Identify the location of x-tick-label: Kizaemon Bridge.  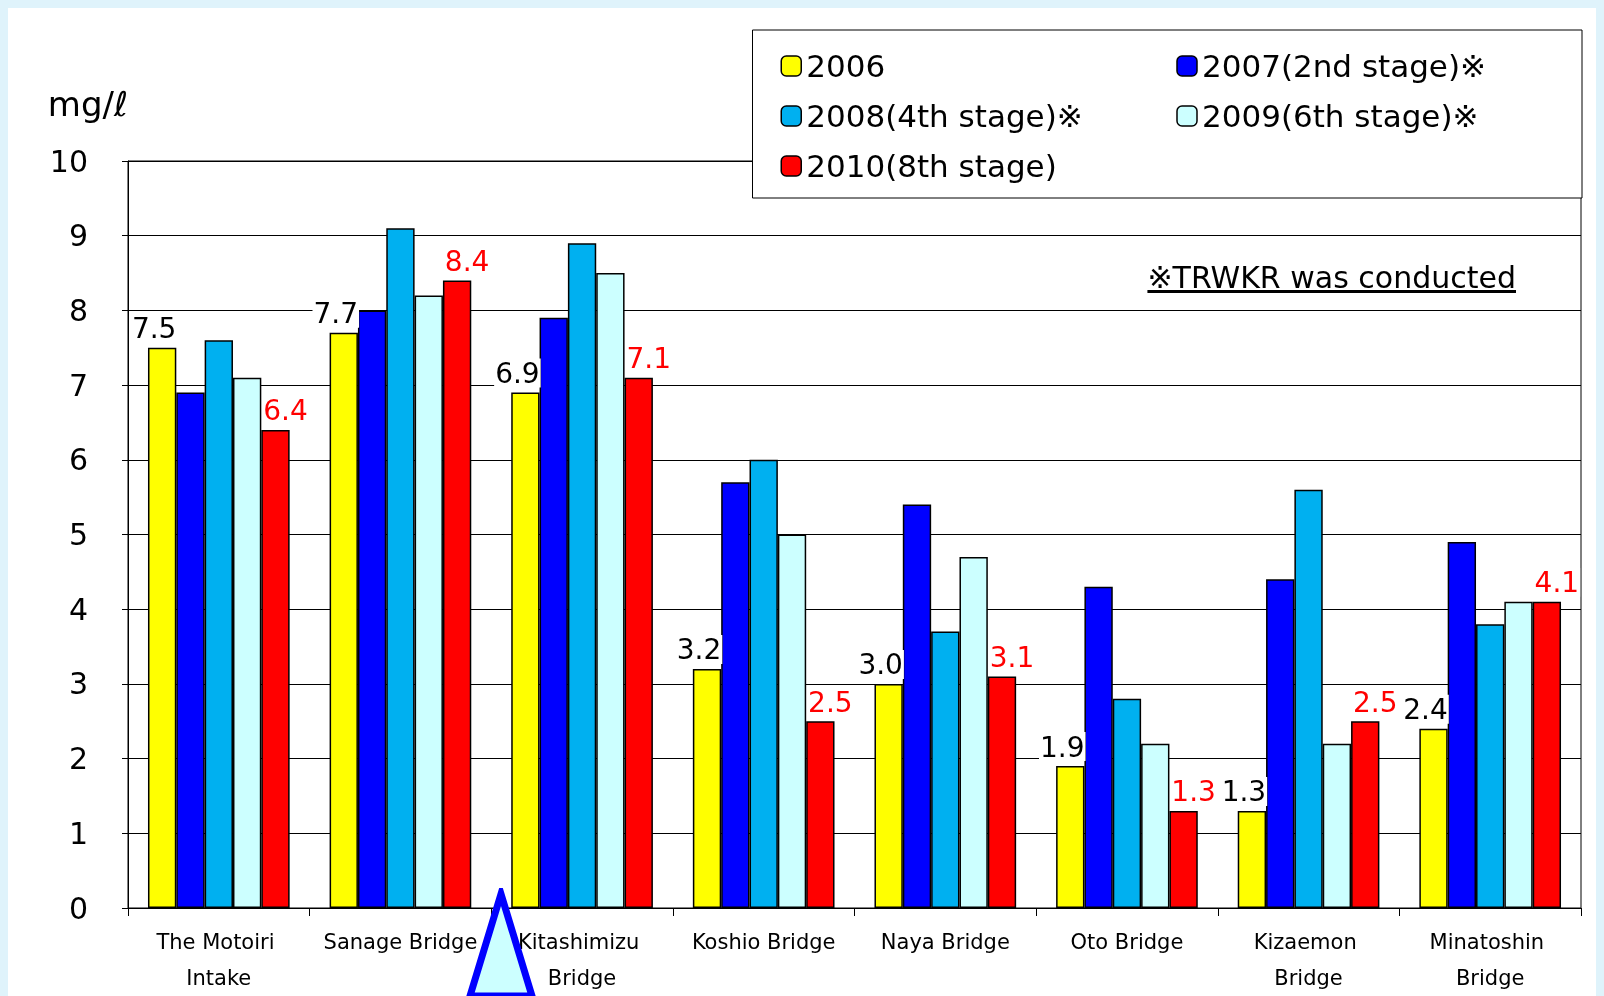
(1308, 960).